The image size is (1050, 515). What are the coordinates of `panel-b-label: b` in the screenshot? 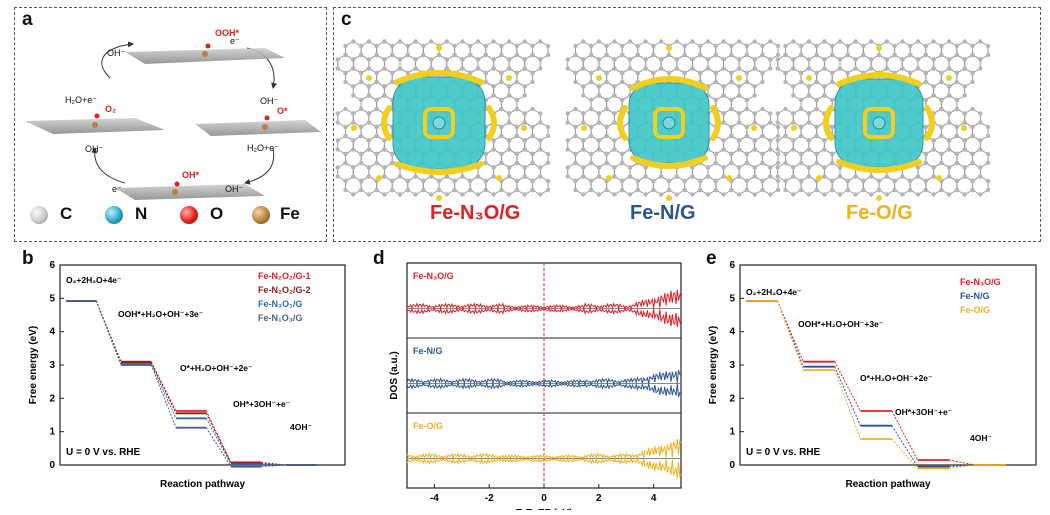 It's located at (28, 258).